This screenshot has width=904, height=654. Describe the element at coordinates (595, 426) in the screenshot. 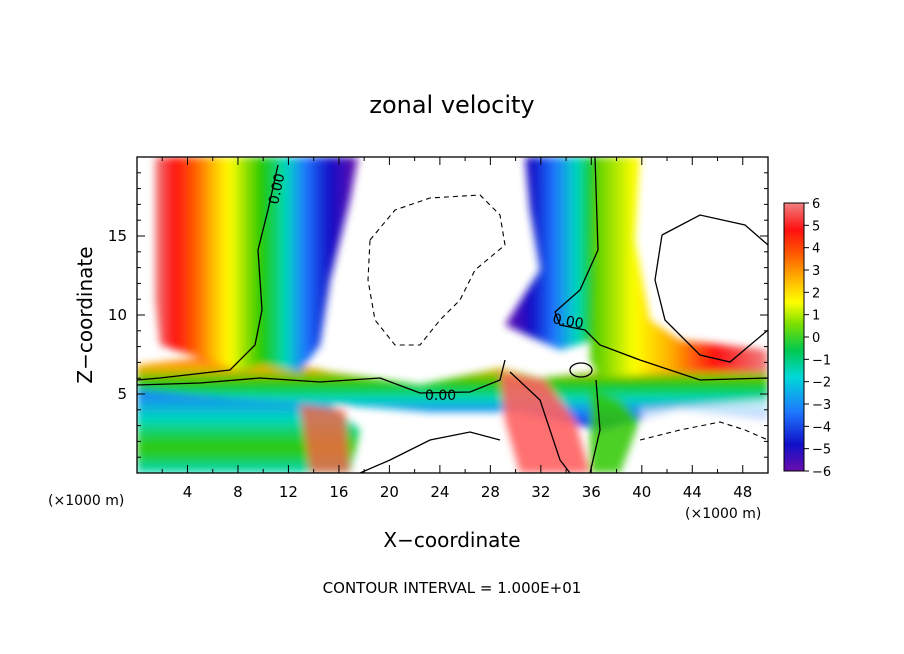

I see `zero-contour-vertical` at that location.